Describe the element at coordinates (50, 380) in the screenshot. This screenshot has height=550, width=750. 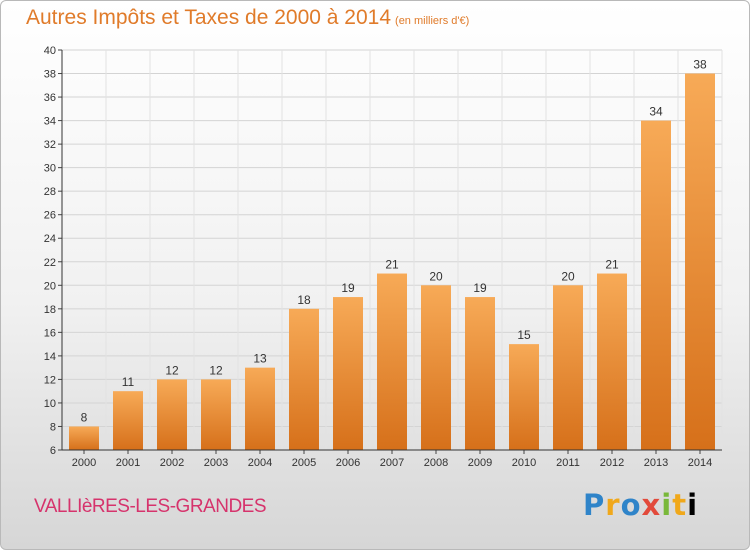
I see `y-tick-label: 12` at that location.